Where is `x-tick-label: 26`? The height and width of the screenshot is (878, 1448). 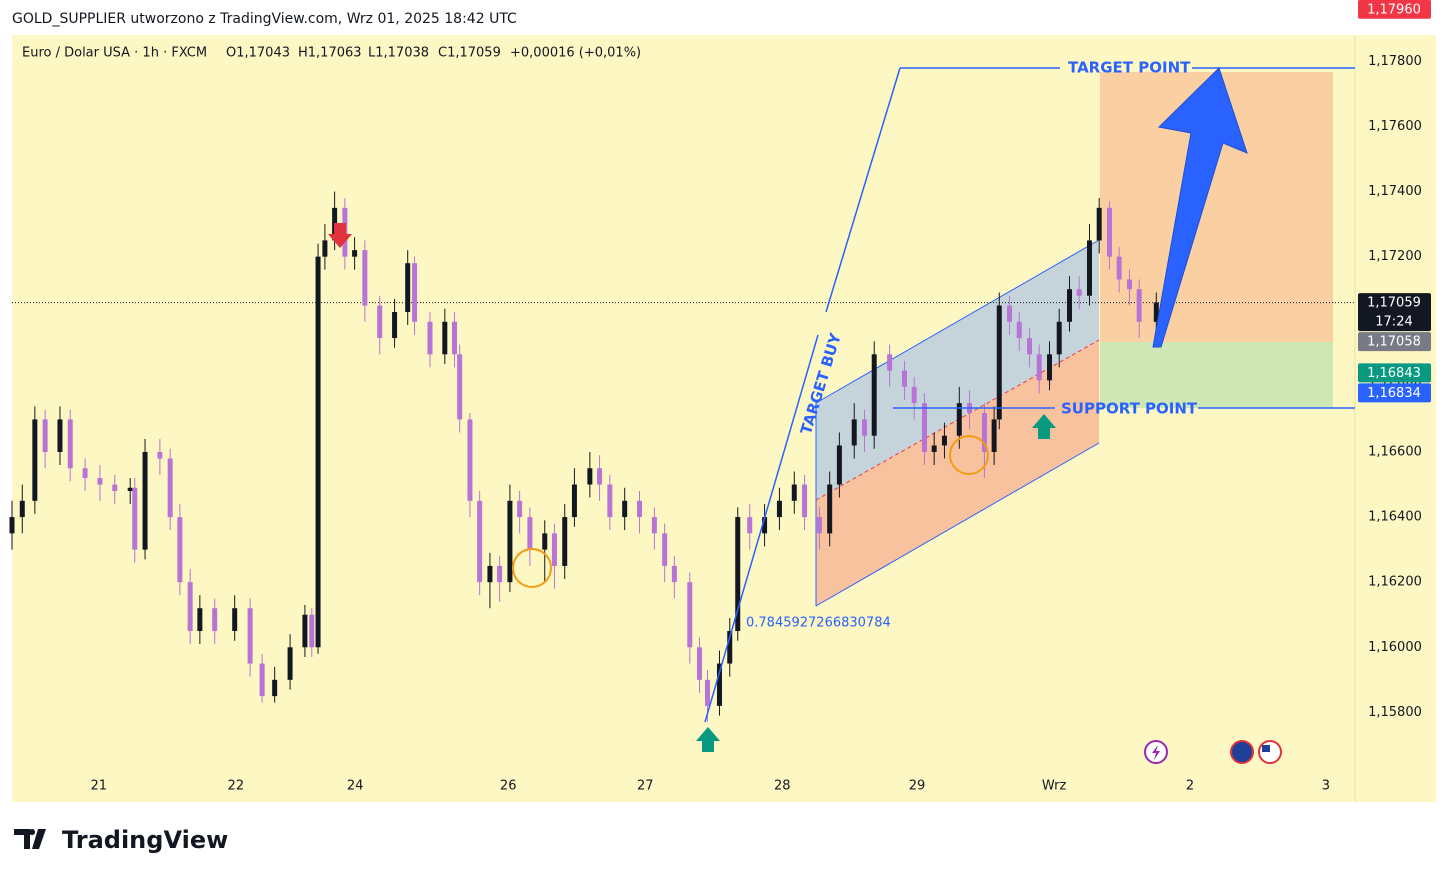
x-tick-label: 26 is located at coordinates (508, 786).